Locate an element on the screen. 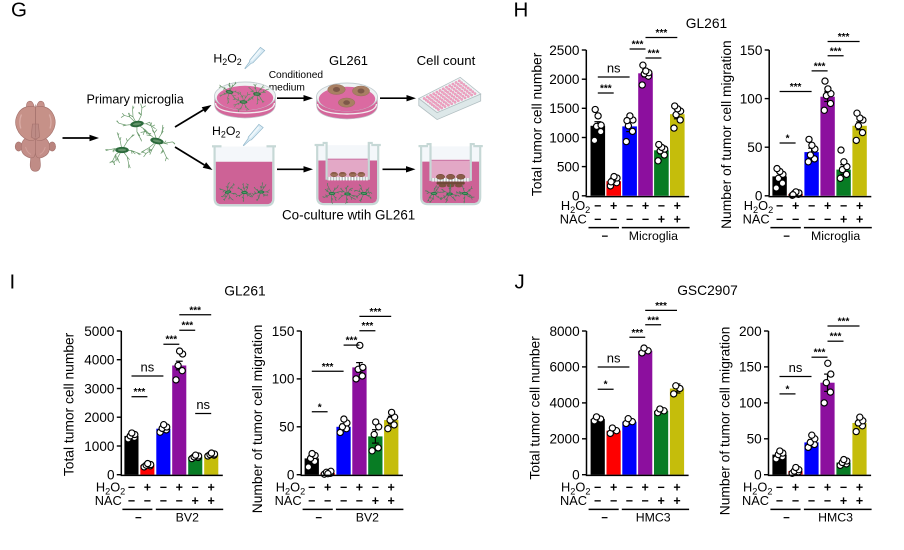 The width and height of the screenshot is (904, 550). svg-text: medium is located at coordinates (287, 87).